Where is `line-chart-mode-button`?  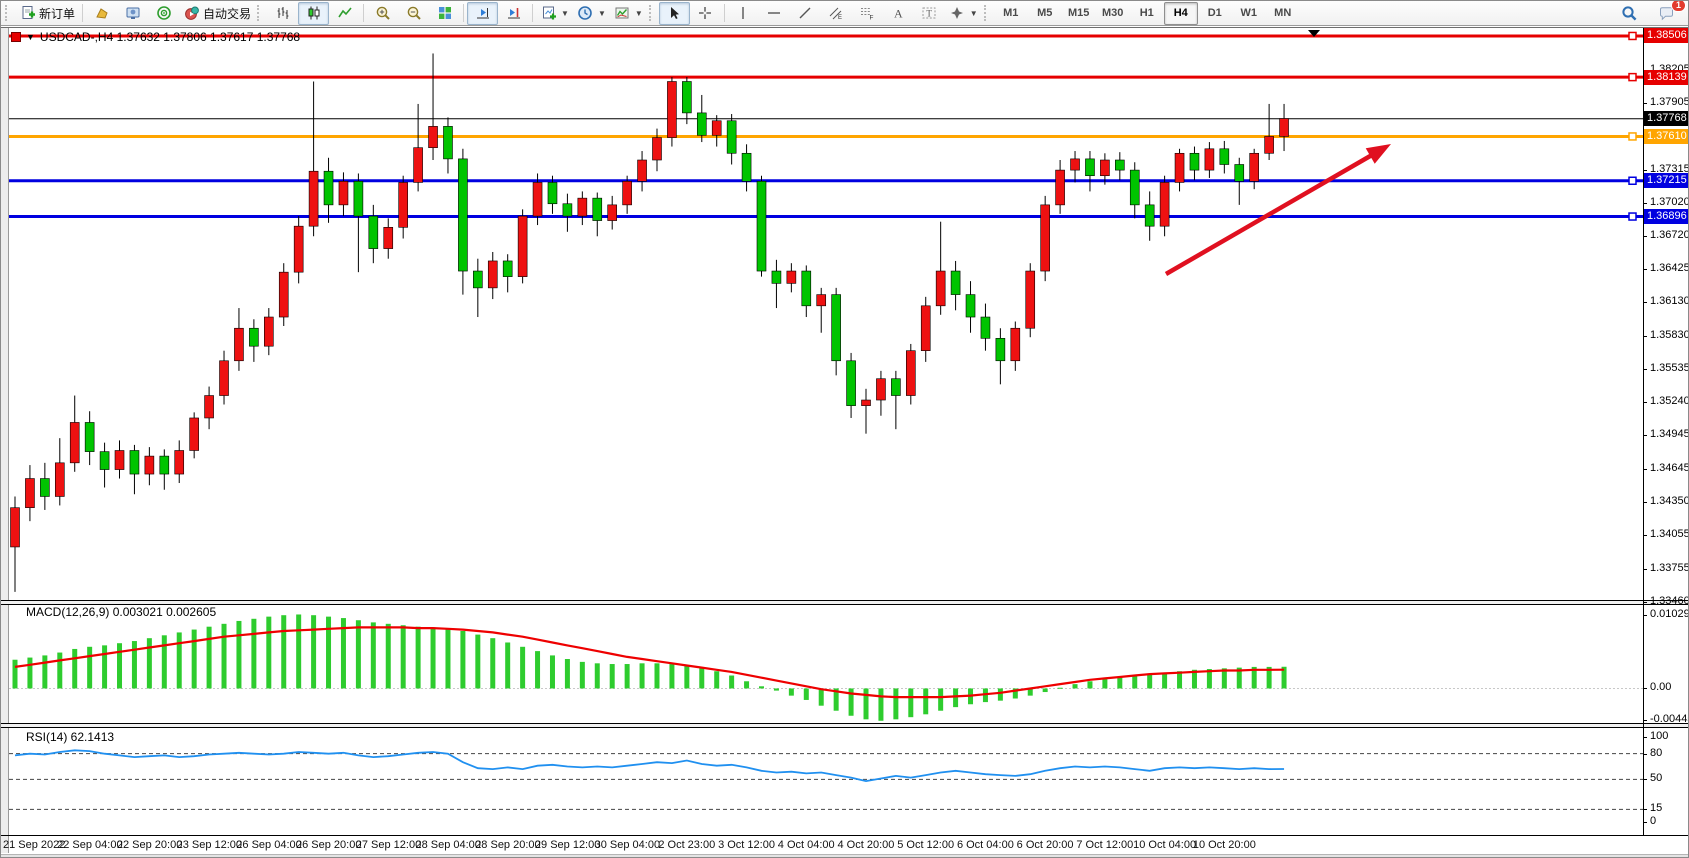
line-chart-mode-button is located at coordinates (344, 13).